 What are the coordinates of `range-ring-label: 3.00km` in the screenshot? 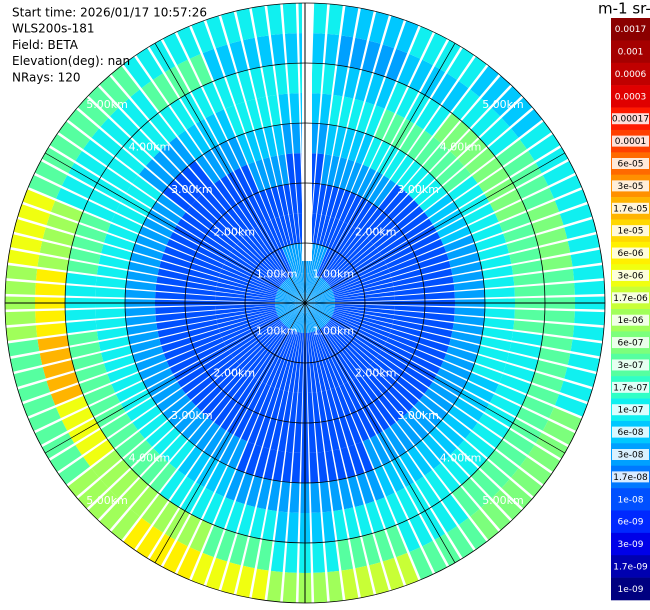 It's located at (418, 189).